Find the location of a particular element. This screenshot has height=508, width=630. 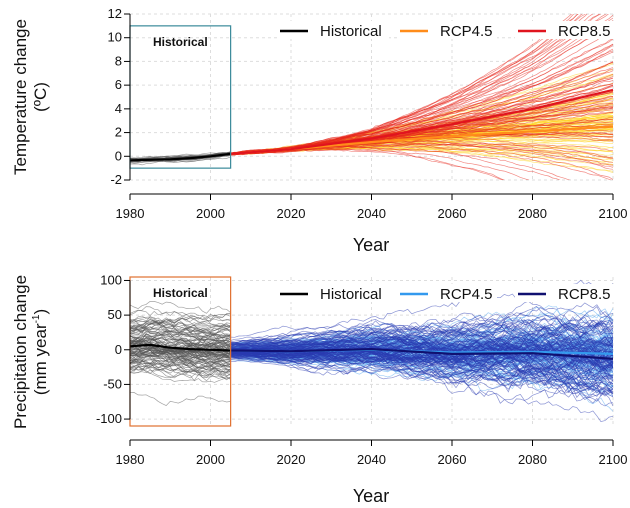

y-tick-label: 50 is located at coordinates (115, 314).